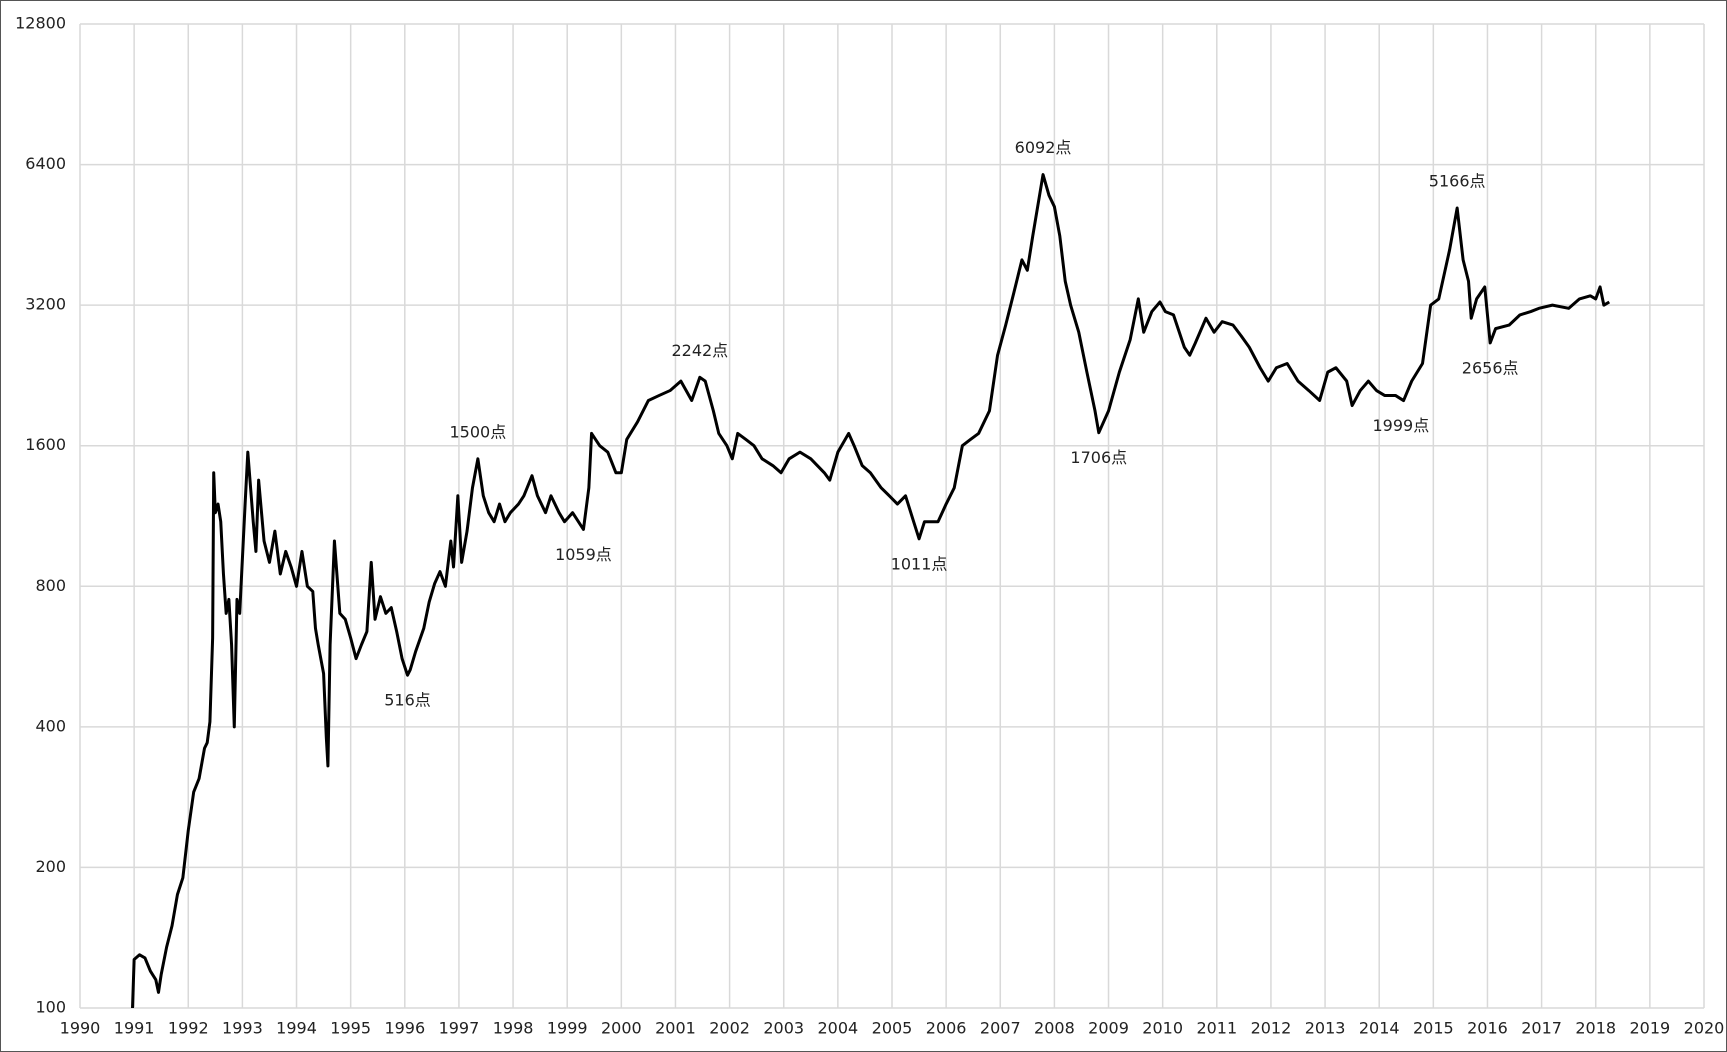 The image size is (1727, 1052). Describe the element at coordinates (1108, 1028) in the screenshot. I see `x-tick-label: 2009` at that location.